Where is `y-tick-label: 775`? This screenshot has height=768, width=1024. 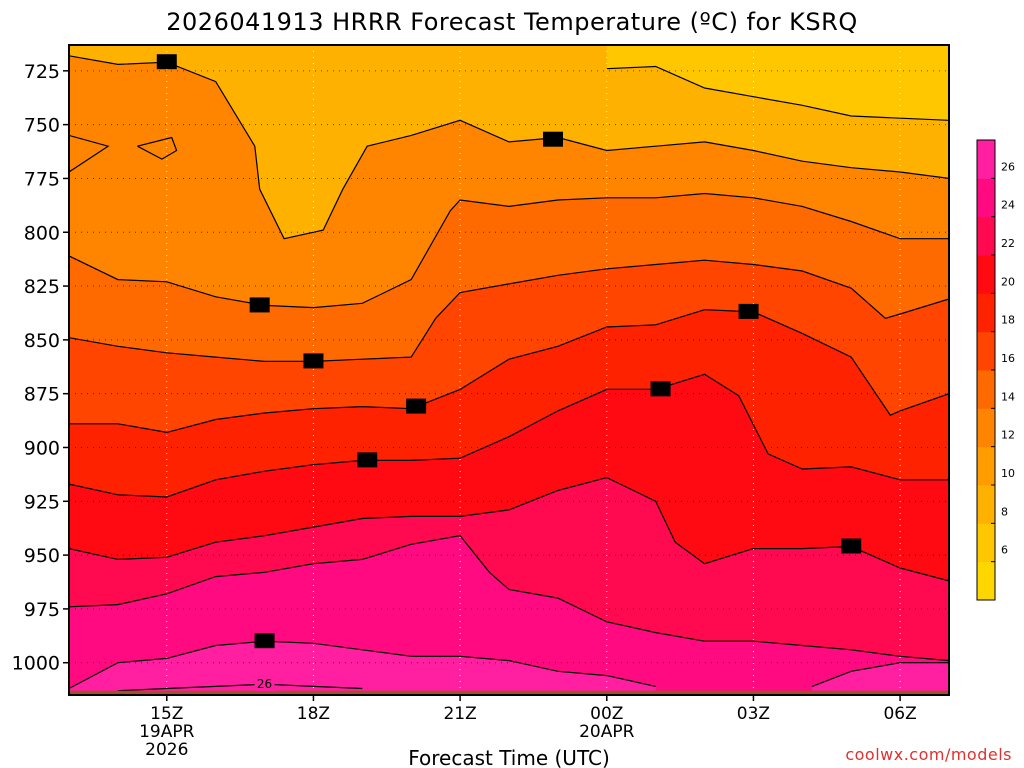
y-tick-label: 775 is located at coordinates (42, 179).